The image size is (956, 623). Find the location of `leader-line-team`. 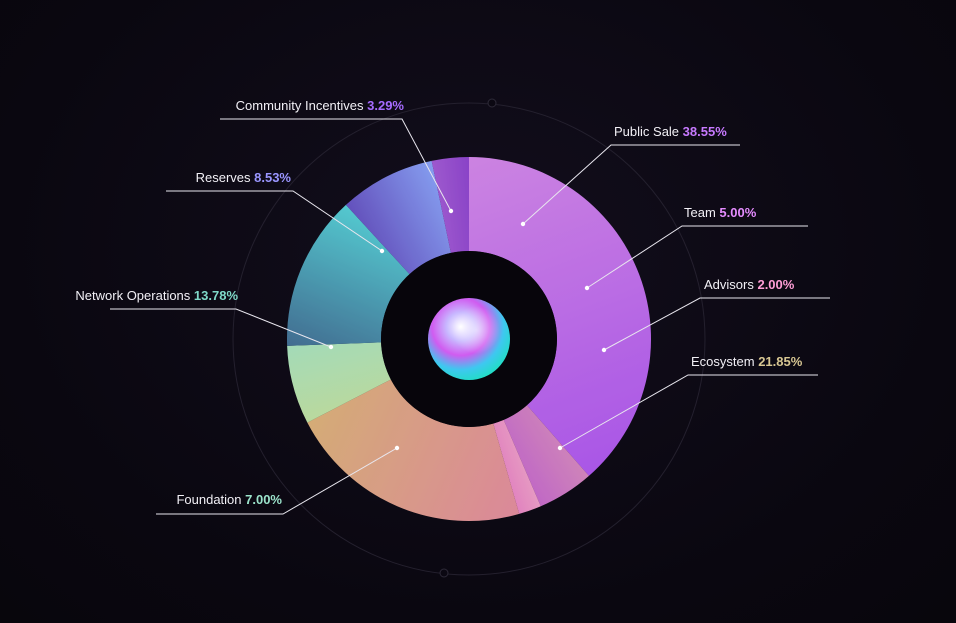

leader-line-team is located at coordinates (697, 257).